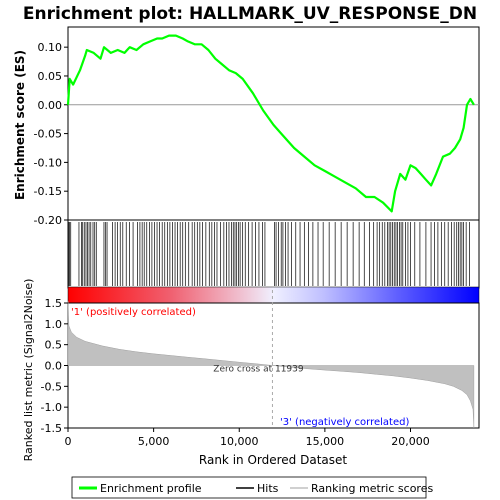 Image resolution: width=500 pixels, height=500 pixels. What do you see at coordinates (51, 407) in the screenshot?
I see `metric-y-tick-label: -1.0` at bounding box center [51, 407].